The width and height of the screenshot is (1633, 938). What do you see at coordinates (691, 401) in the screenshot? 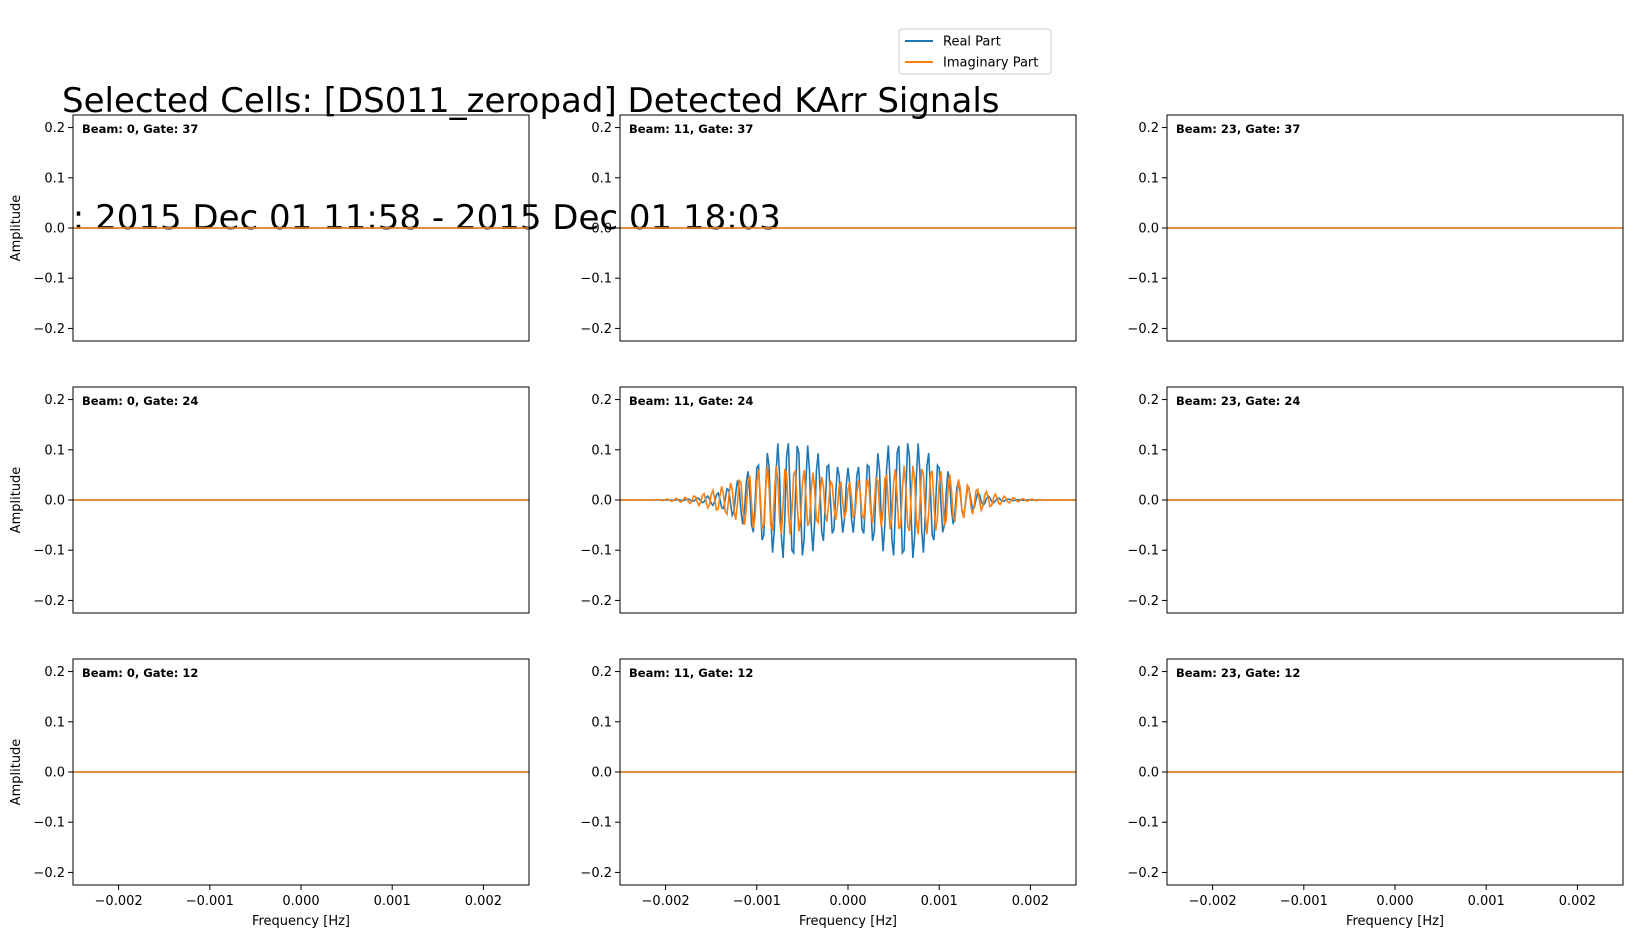
I see `panel-label: Beam: 11, Gate: 24` at bounding box center [691, 401].